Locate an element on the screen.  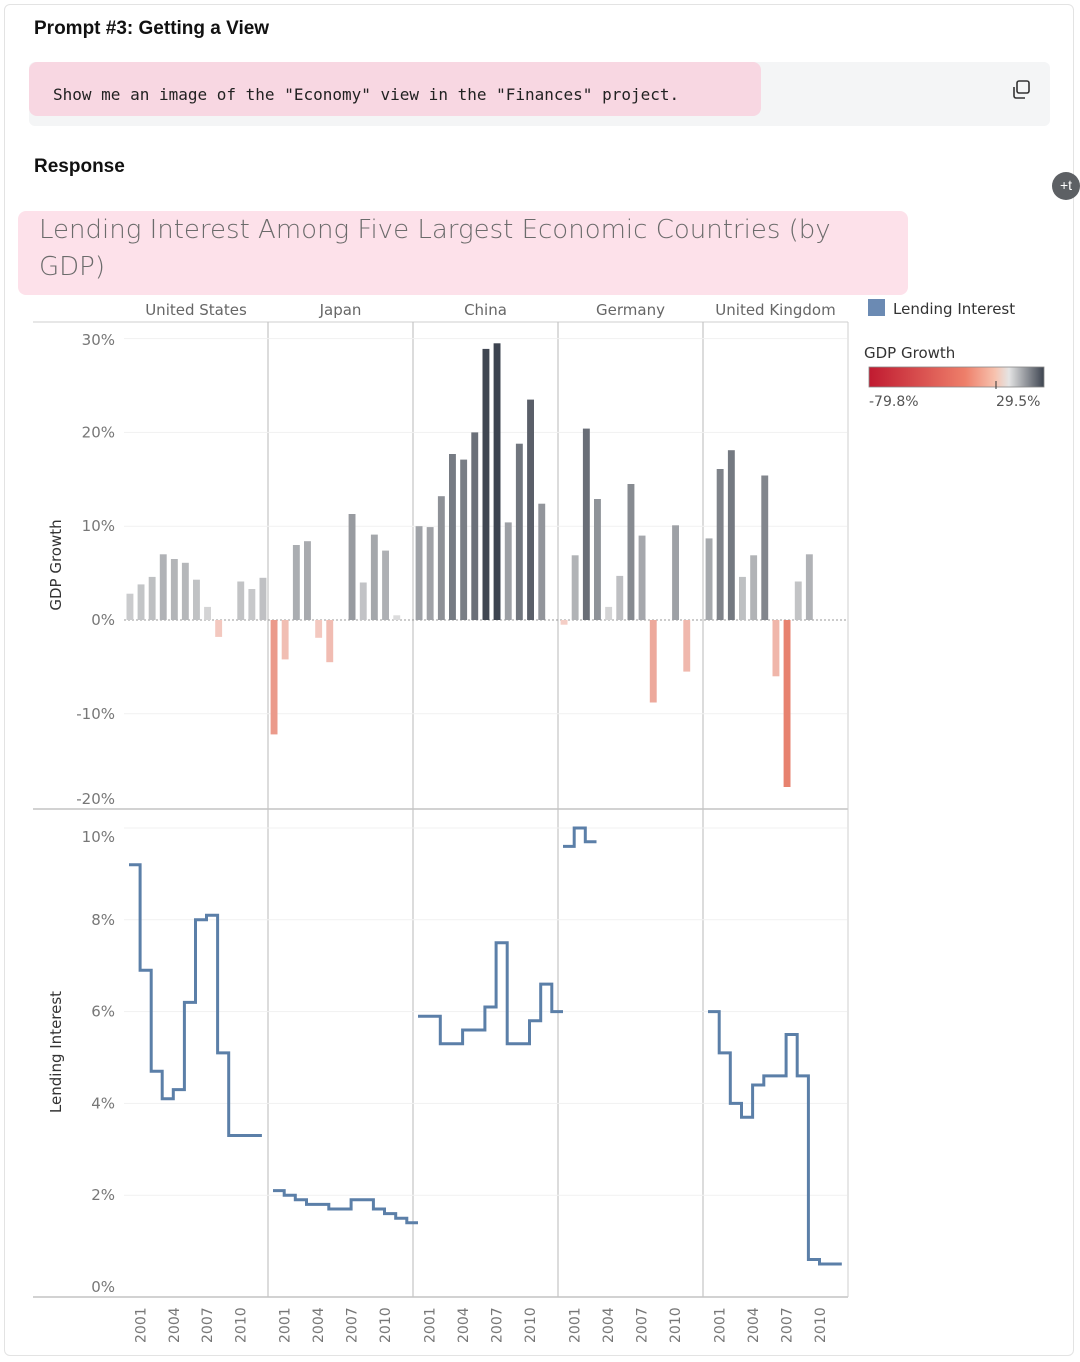
side-add-button: +t is located at coordinates (1066, 186).